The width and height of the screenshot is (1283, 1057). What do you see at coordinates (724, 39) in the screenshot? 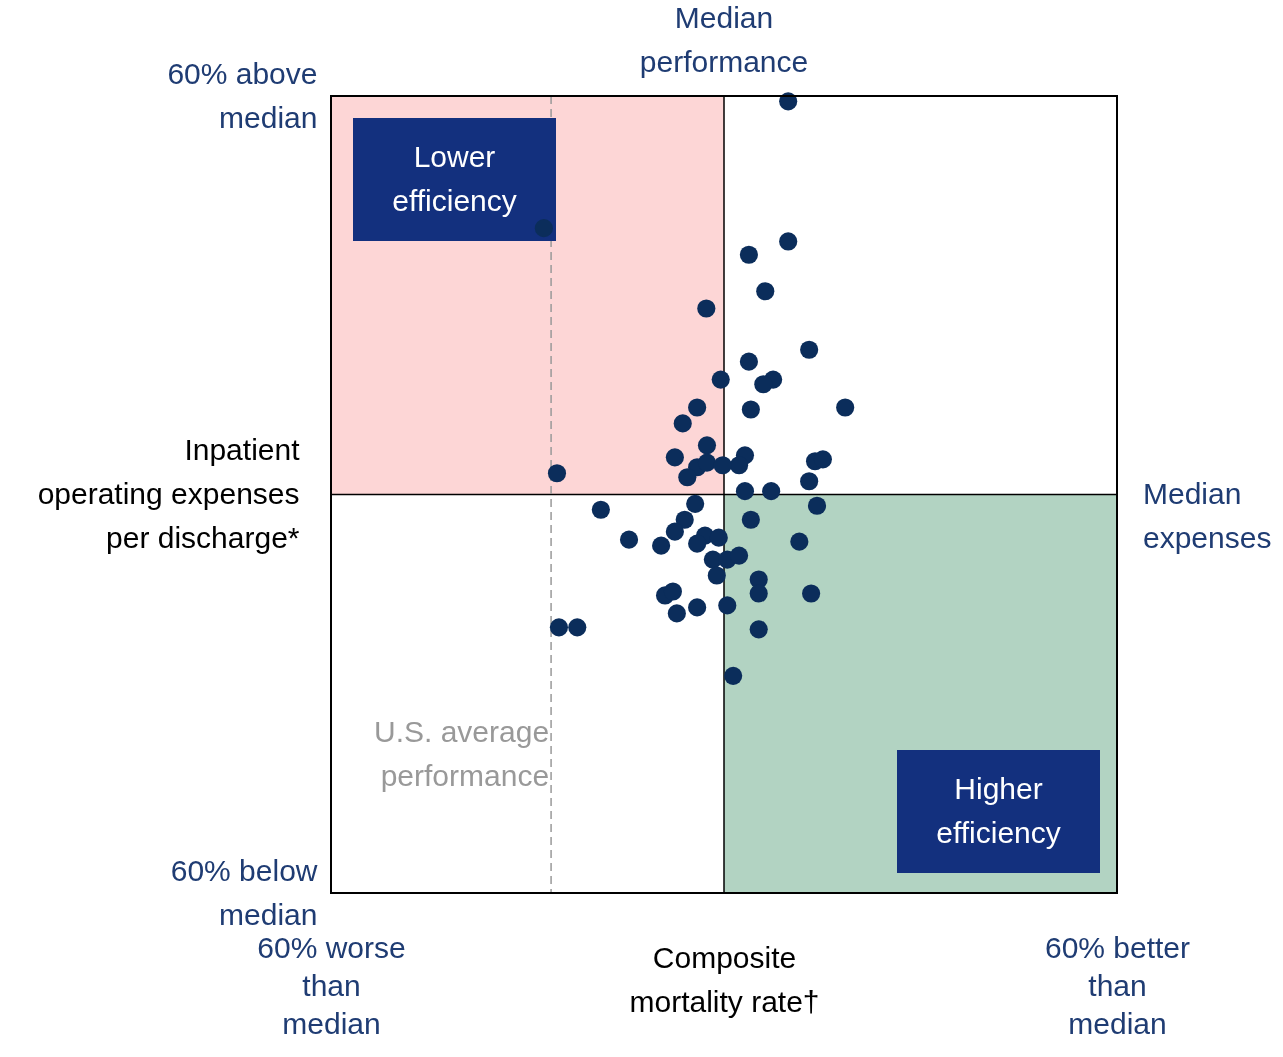
I see `ref-line-label: Median performance` at bounding box center [724, 39].